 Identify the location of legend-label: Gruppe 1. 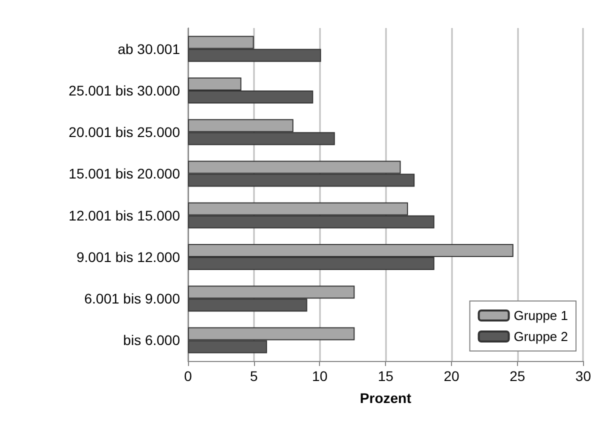
(541, 315).